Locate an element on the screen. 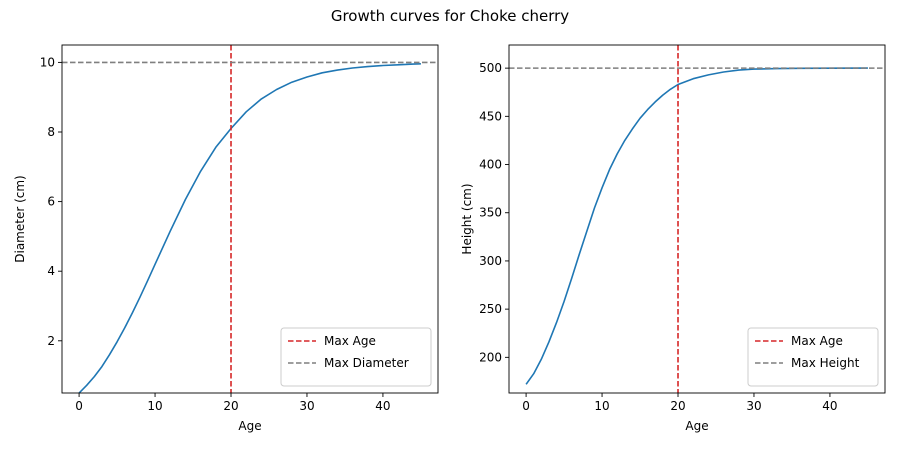 The width and height of the screenshot is (900, 450). y-tick-label: 4 is located at coordinates (51, 271).